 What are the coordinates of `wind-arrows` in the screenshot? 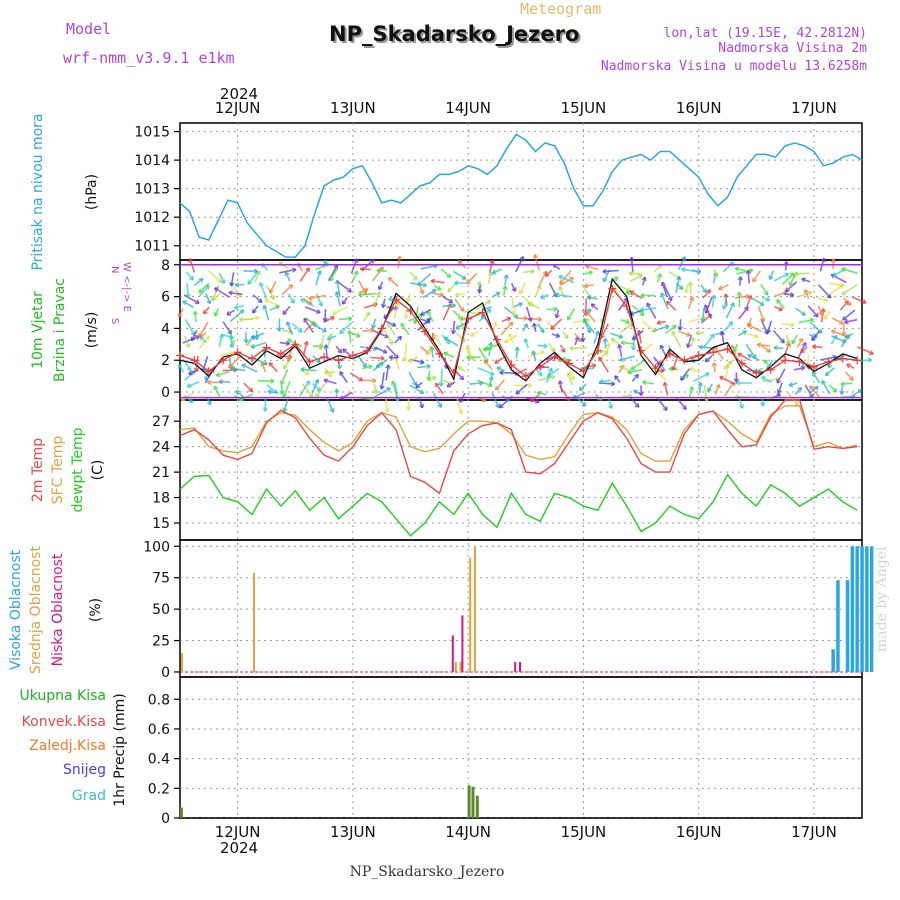 It's located at (525, 334).